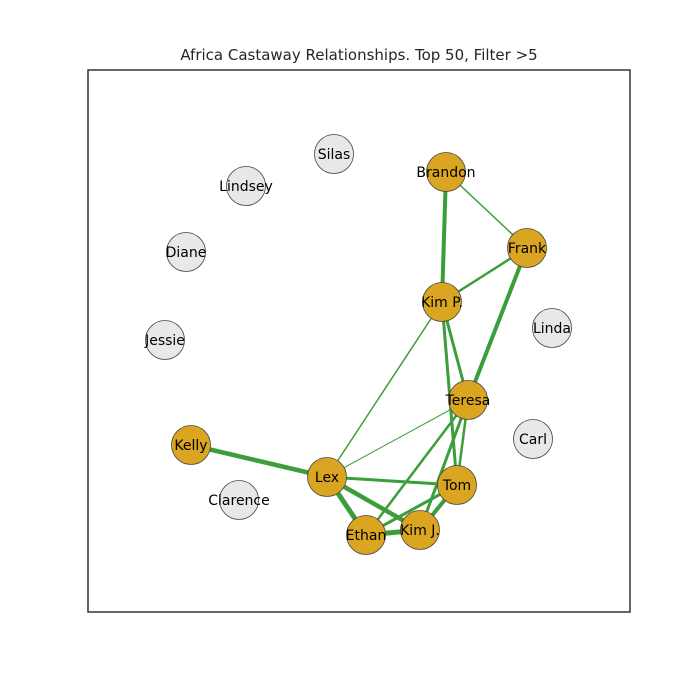  I want to click on node-label: Ethan, so click(366, 536).